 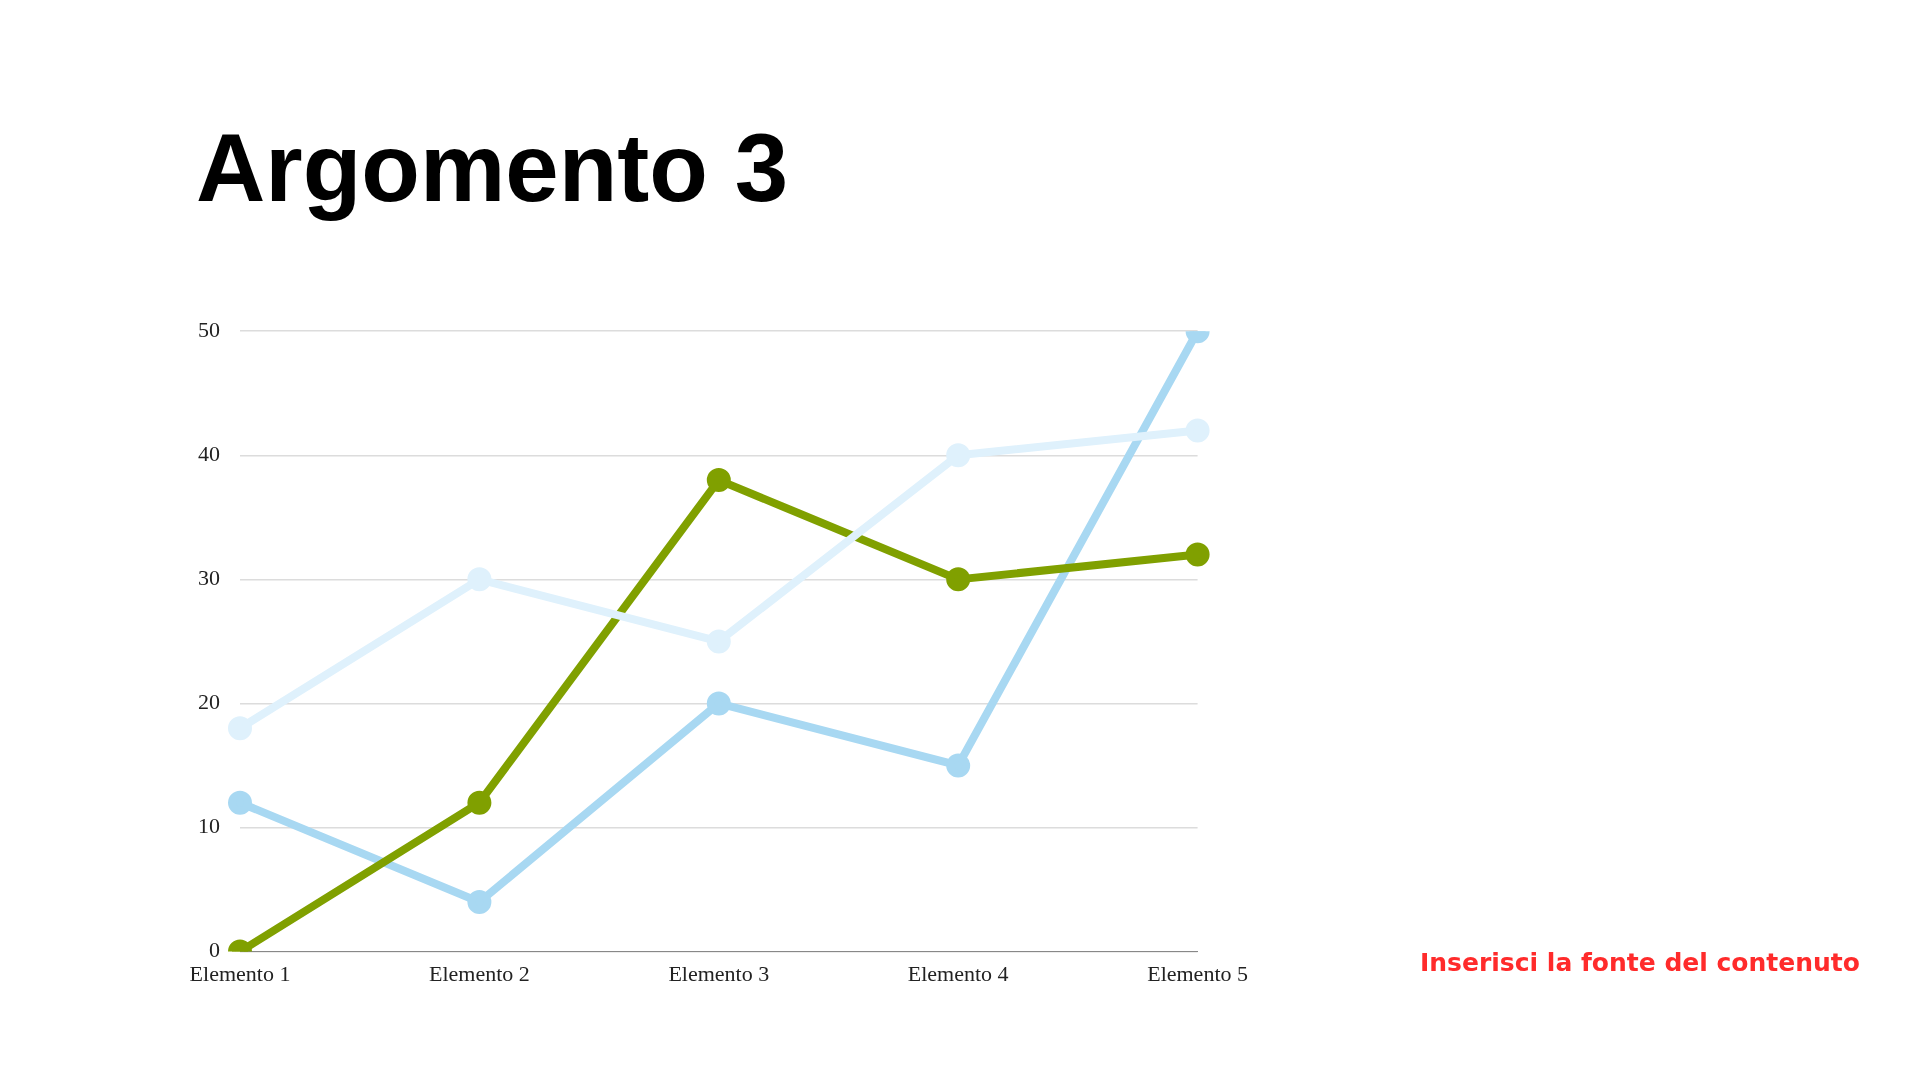 What do you see at coordinates (209, 702) in the screenshot?
I see `y-tick-label: 20` at bounding box center [209, 702].